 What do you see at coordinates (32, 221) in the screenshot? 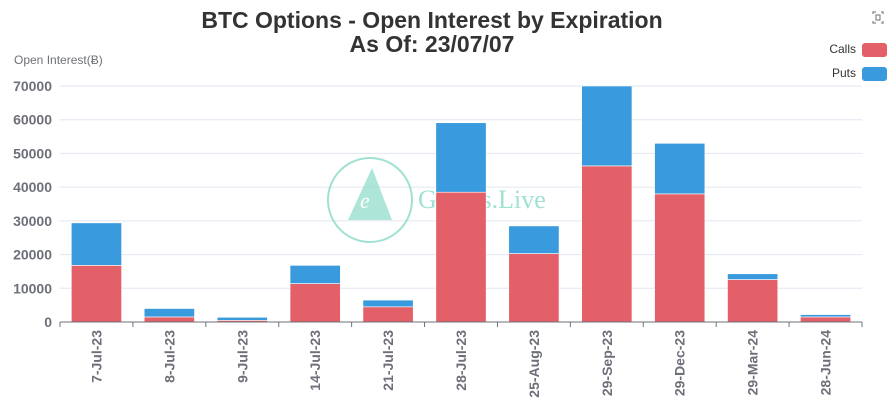
I see `y-tick-label: 30000` at bounding box center [32, 221].